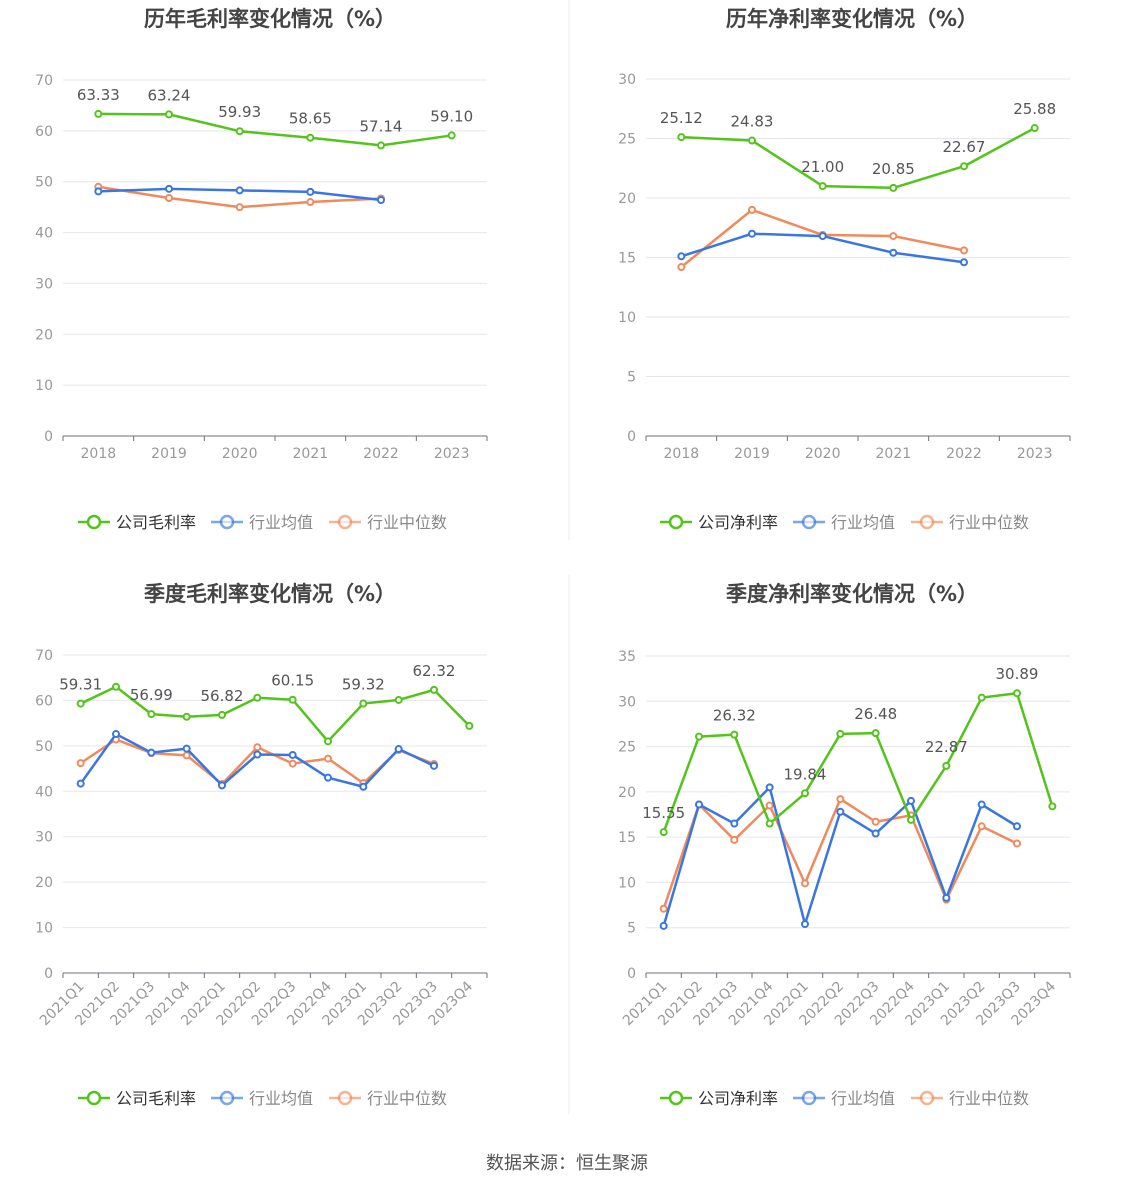 Image resolution: width=1134 pixels, height=1188 pixels. Describe the element at coordinates (875, 714) in the screenshot. I see `chart4-data-label: 26.48` at that location.